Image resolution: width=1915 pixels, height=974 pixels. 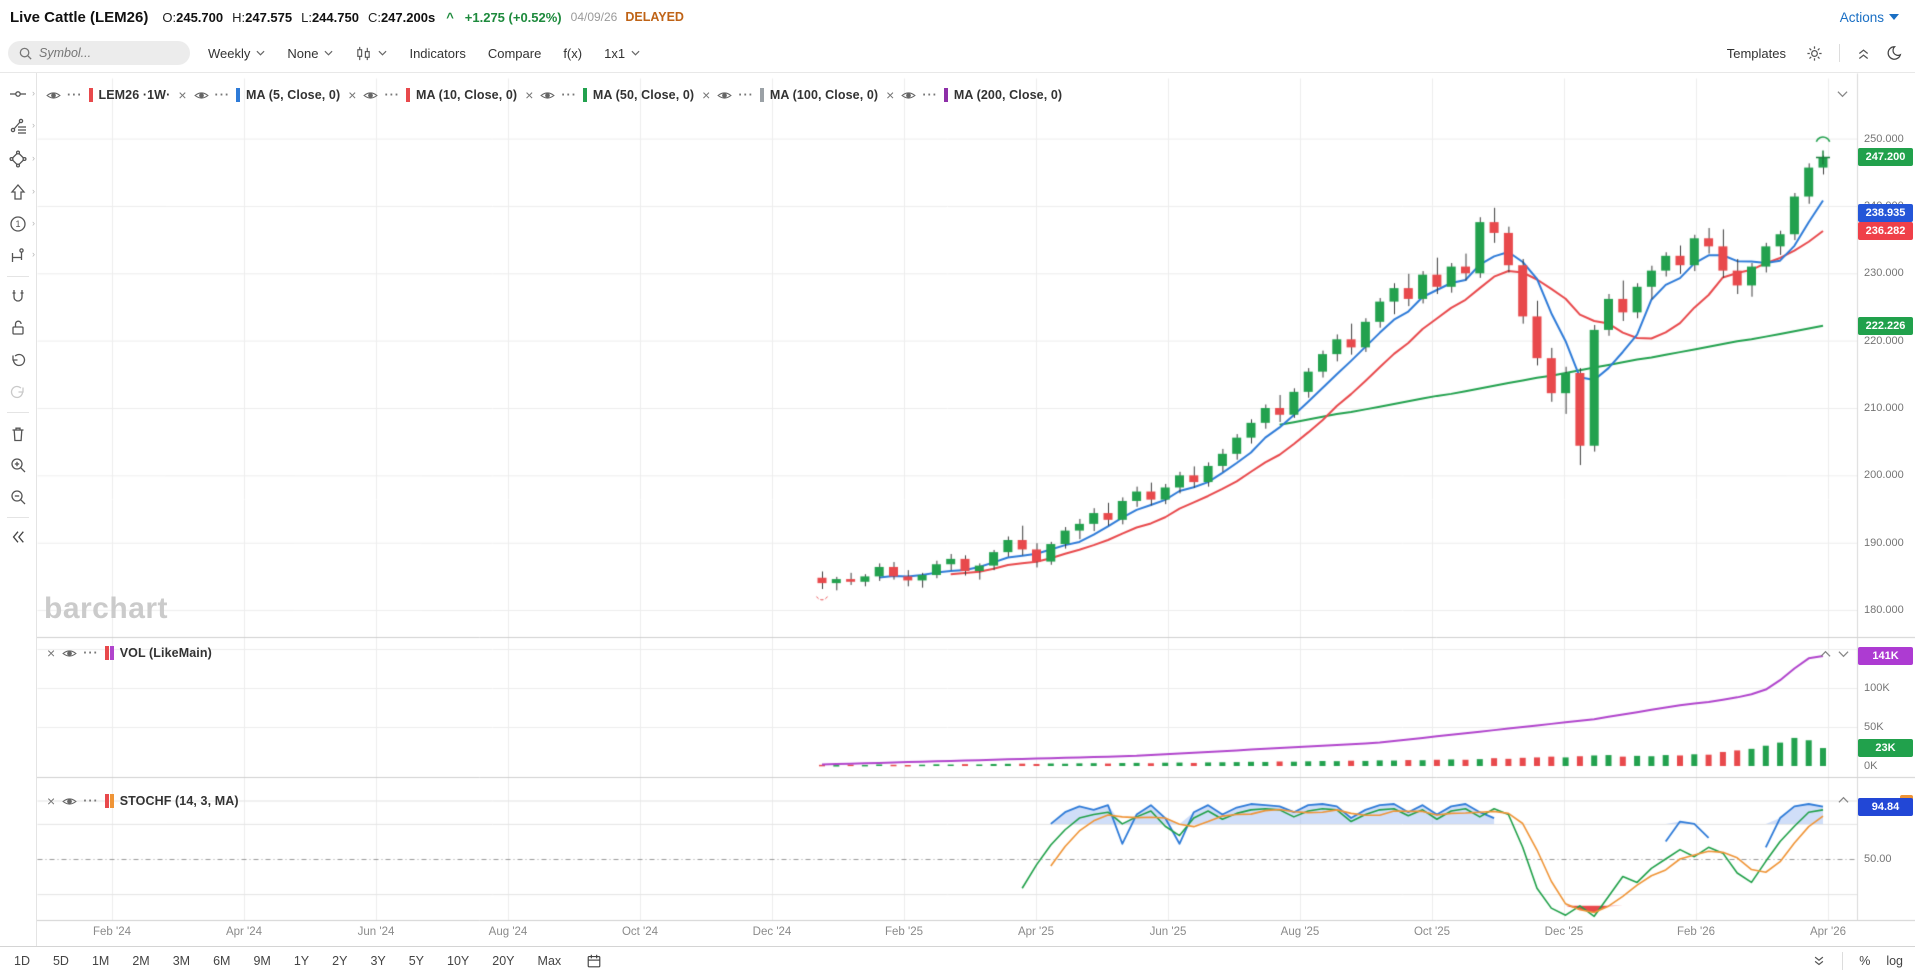 What do you see at coordinates (18, 517) in the screenshot?
I see `sidebar-separator` at bounding box center [18, 517].